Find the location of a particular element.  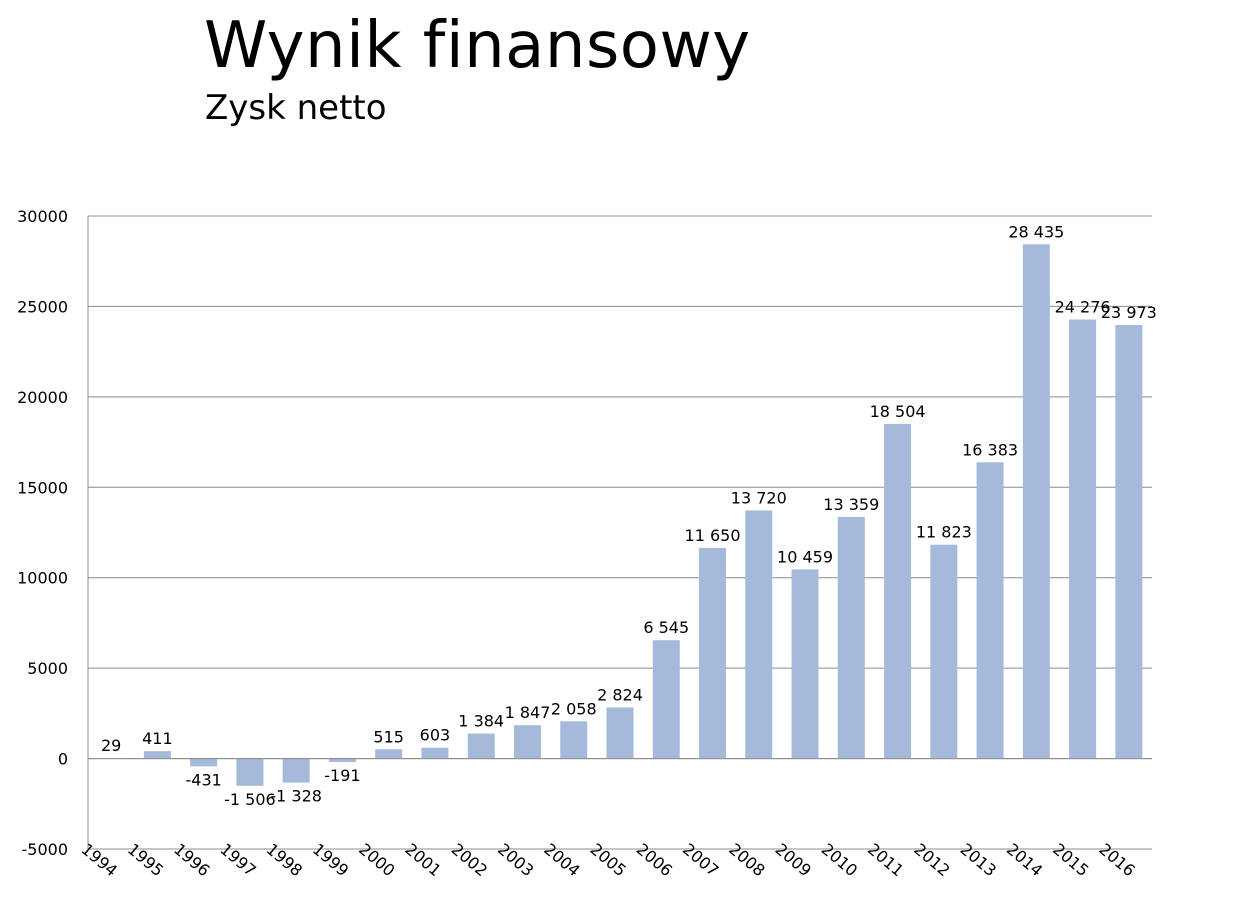

data-label: 28 435 is located at coordinates (1036, 231).